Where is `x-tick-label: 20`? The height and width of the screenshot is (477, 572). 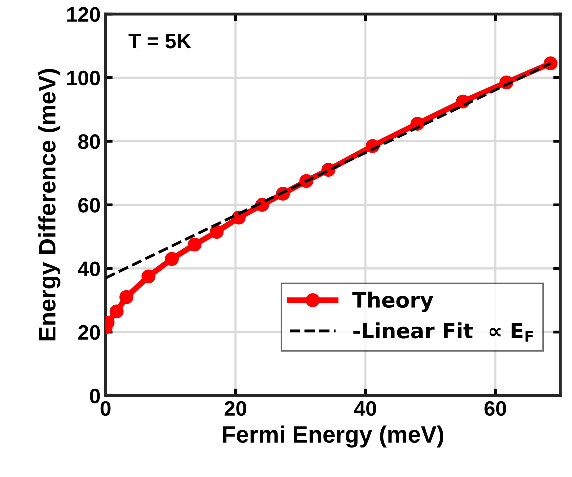 x-tick-label: 20 is located at coordinates (235, 408).